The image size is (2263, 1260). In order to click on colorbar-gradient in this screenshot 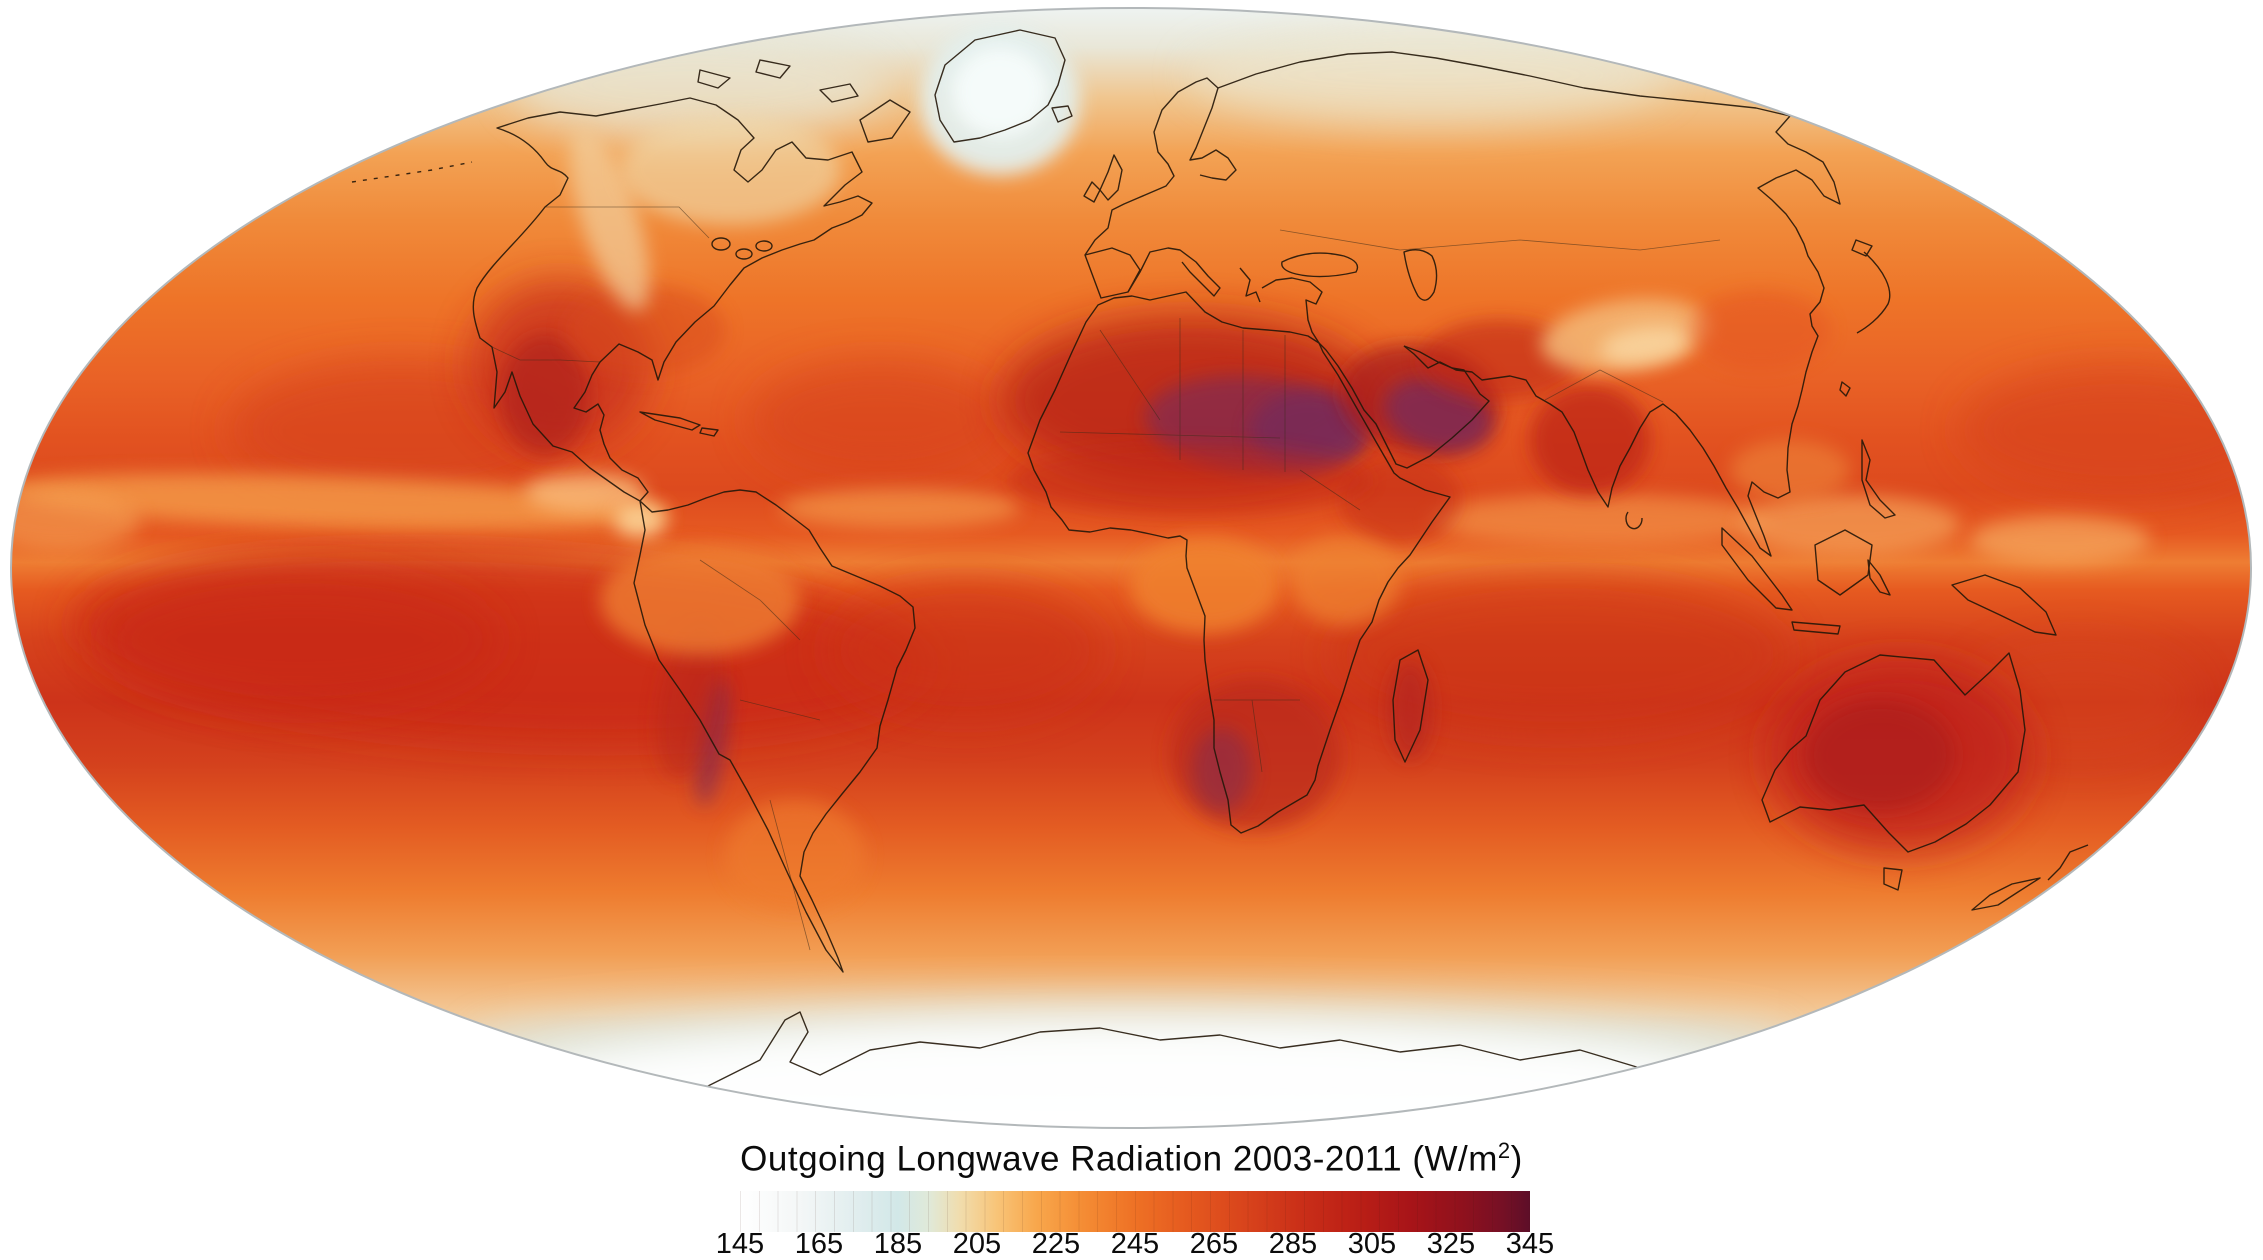, I will do `click(1135, 1211)`.